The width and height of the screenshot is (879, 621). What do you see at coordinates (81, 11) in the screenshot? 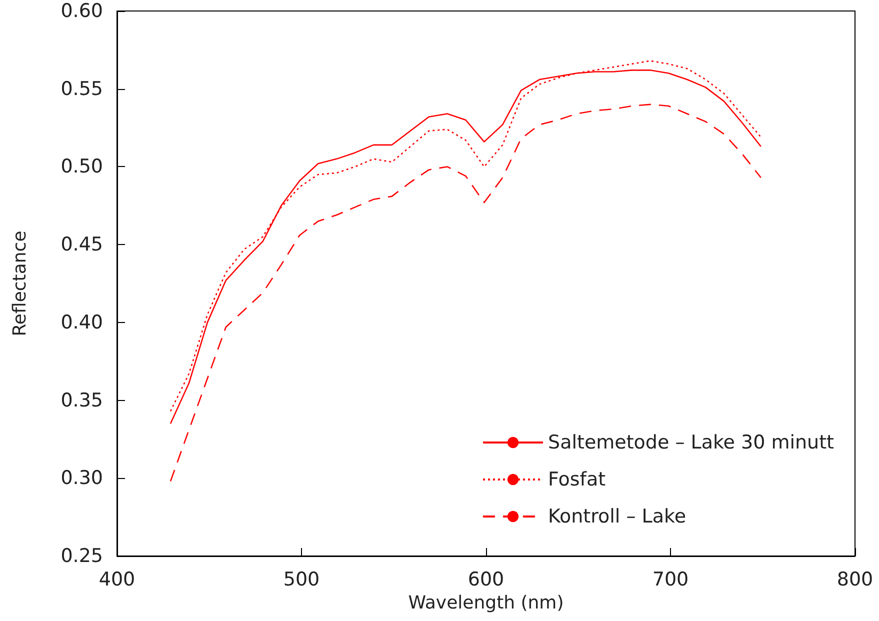
I see `y-tick-label: 0.60` at bounding box center [81, 11].